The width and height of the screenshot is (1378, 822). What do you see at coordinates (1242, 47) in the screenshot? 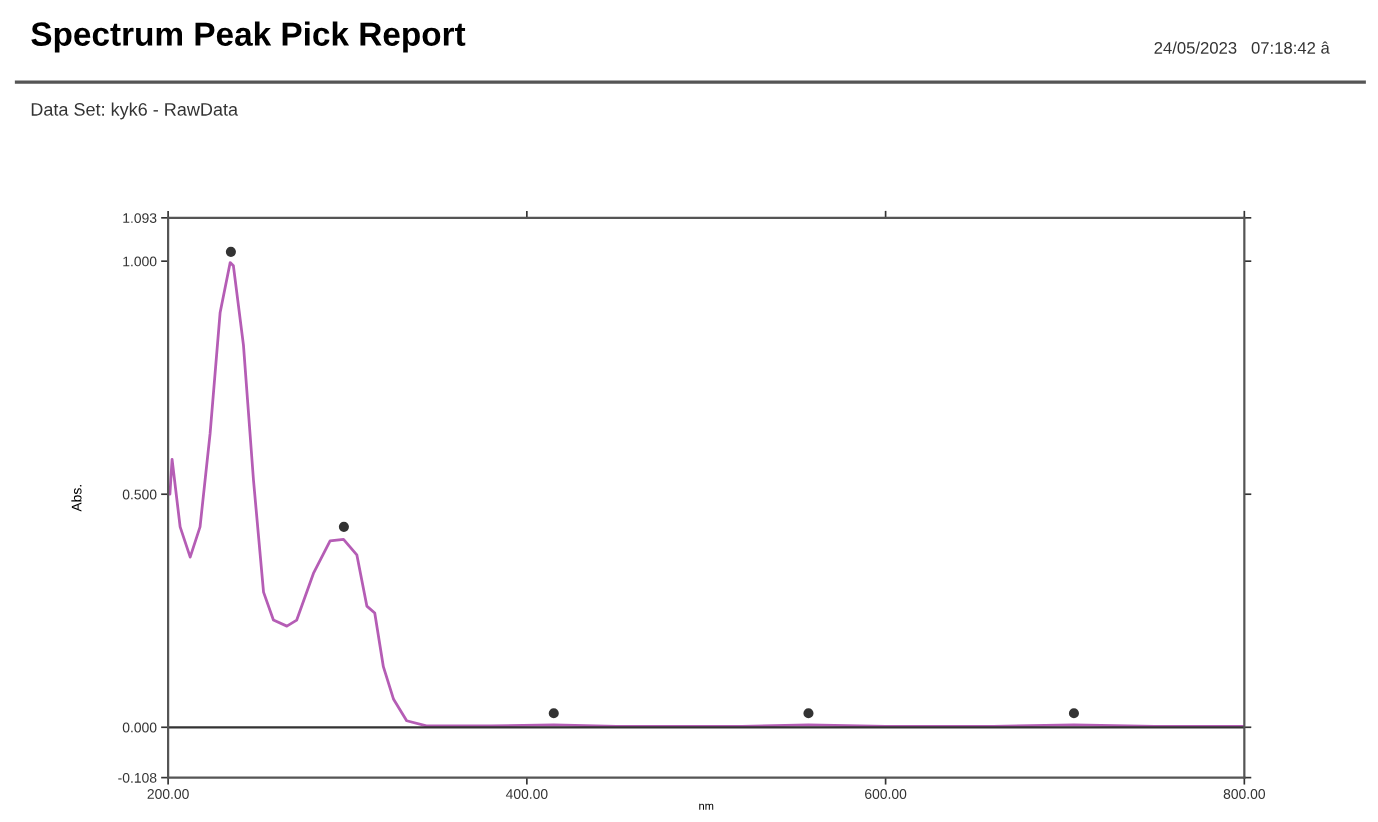
I see `text: 24/05/2023 07:18:42 â` at bounding box center [1242, 47].